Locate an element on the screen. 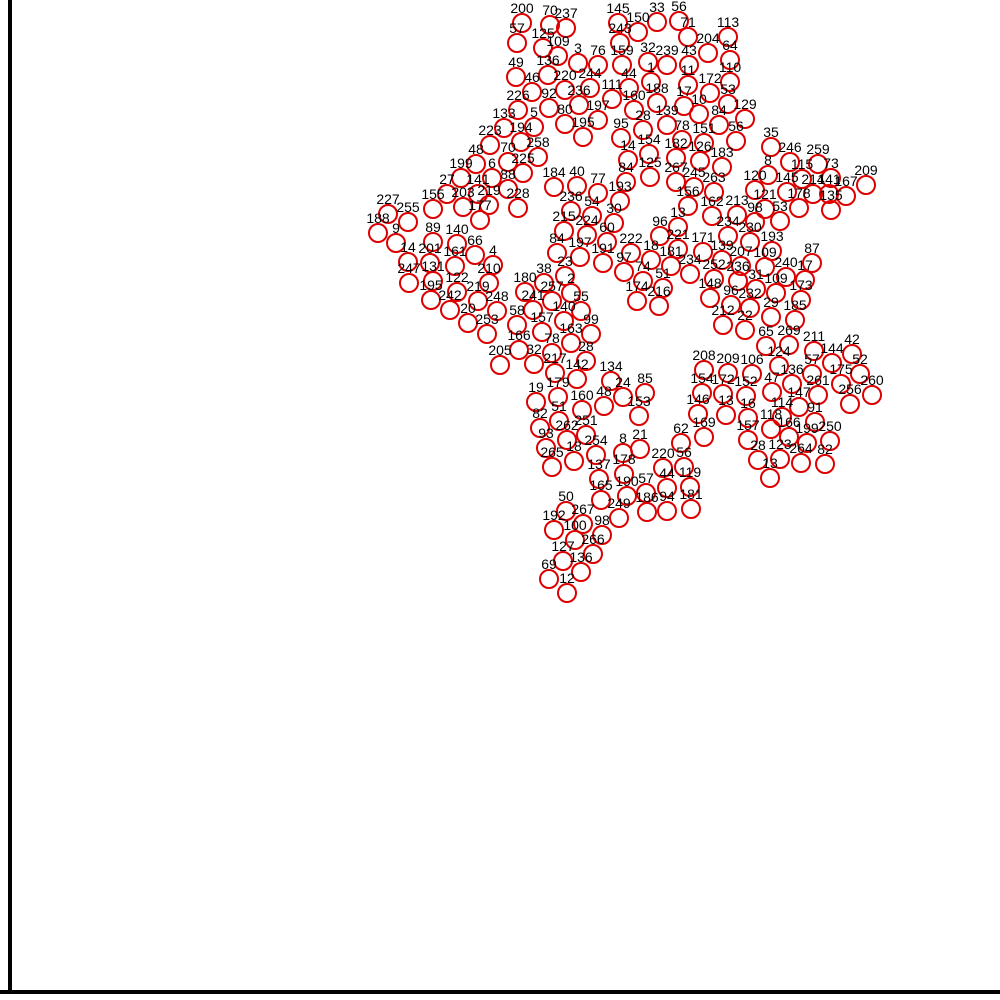 This screenshot has width=1000, height=1000. point-label: 225 is located at coordinates (523, 158).